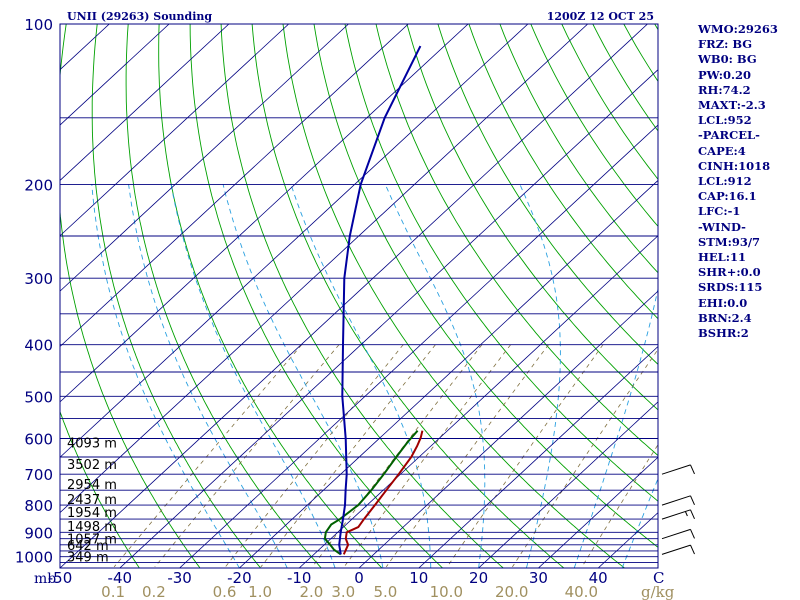 The height and width of the screenshot is (600, 800). Describe the element at coordinates (418, 578) in the screenshot. I see `temperature-tick-label: 10` at that location.